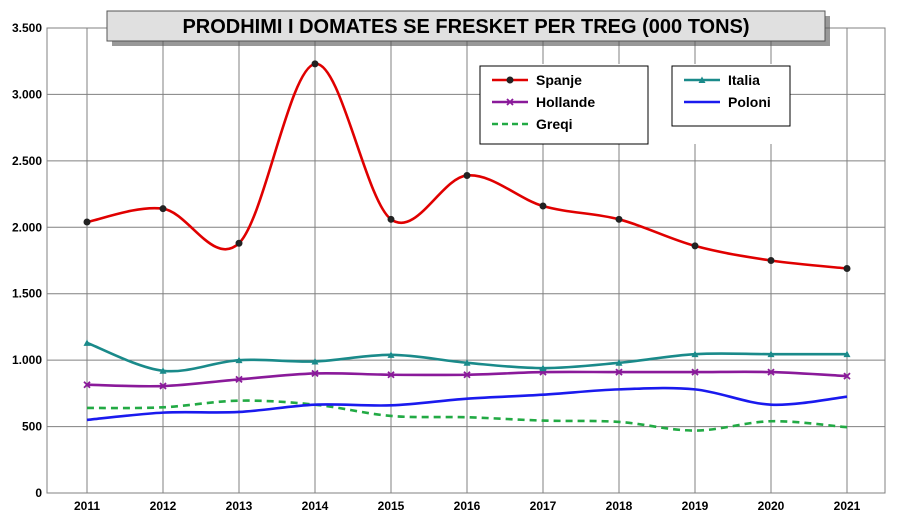 Image resolution: width=900 pixels, height=522 pixels. I want to click on x-tick-label: 2012, so click(163, 506).